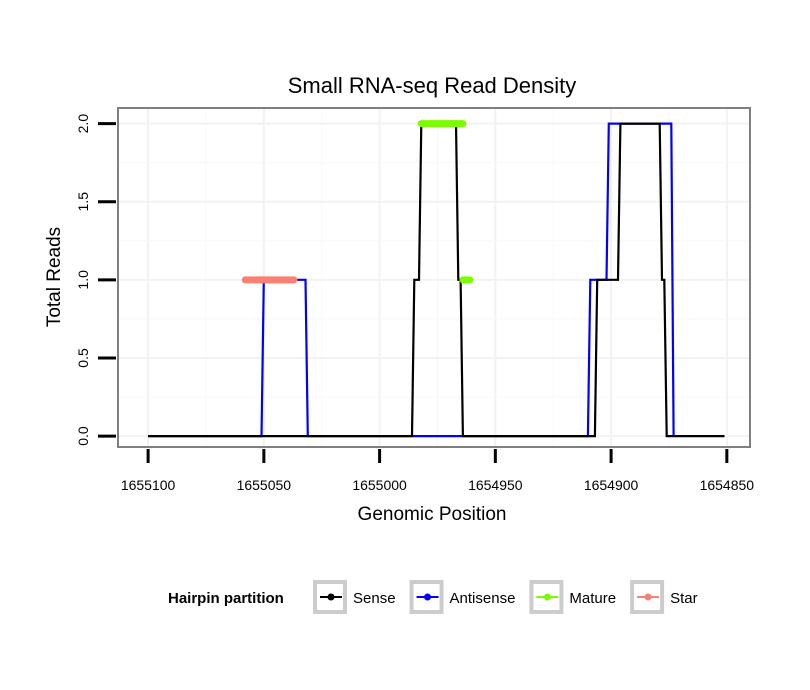 The height and width of the screenshot is (690, 810). What do you see at coordinates (83, 358) in the screenshot?
I see `y-tick-label: 0.5` at bounding box center [83, 358].